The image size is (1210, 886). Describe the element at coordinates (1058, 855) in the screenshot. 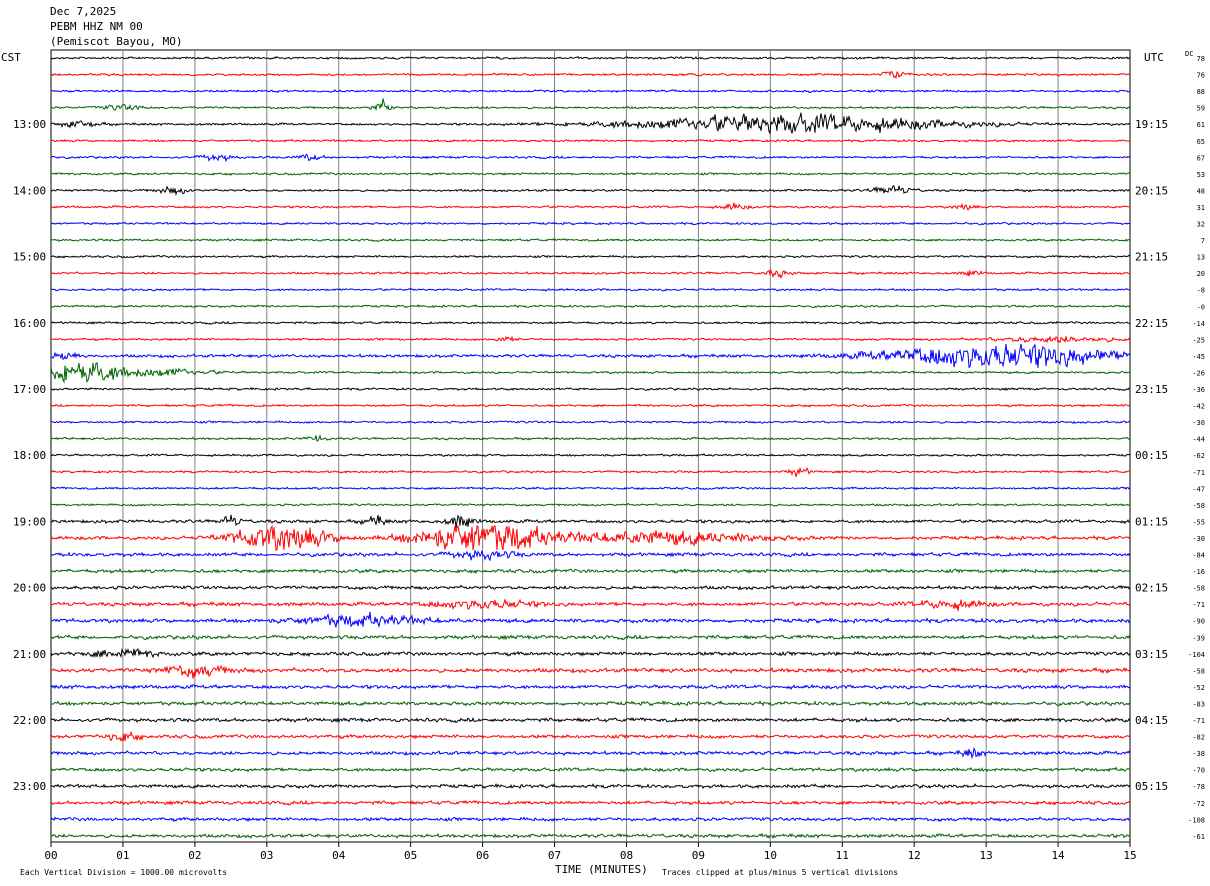

I see `x-tick-label: 14` at that location.